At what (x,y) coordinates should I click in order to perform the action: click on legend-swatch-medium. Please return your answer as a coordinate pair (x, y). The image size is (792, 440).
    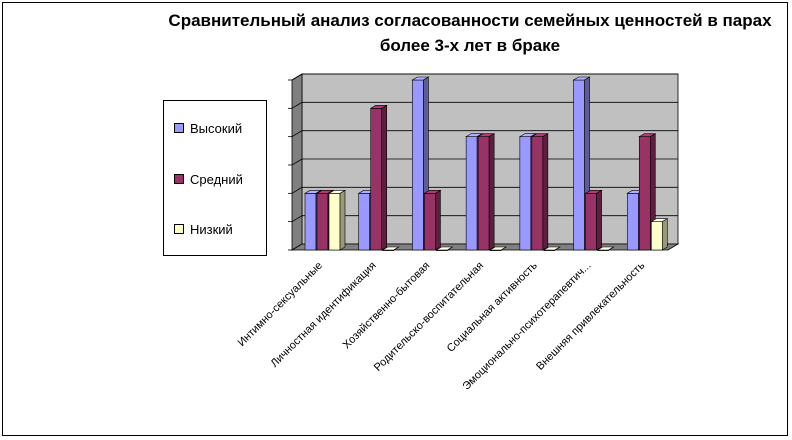
    Looking at the image, I should click on (179, 179).